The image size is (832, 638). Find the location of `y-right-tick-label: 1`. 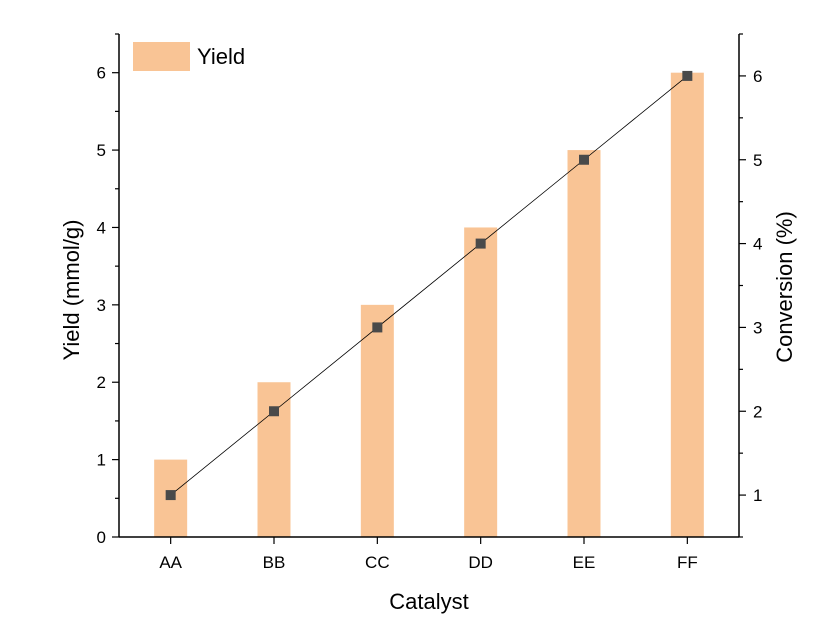

y-right-tick-label: 1 is located at coordinates (757, 495).